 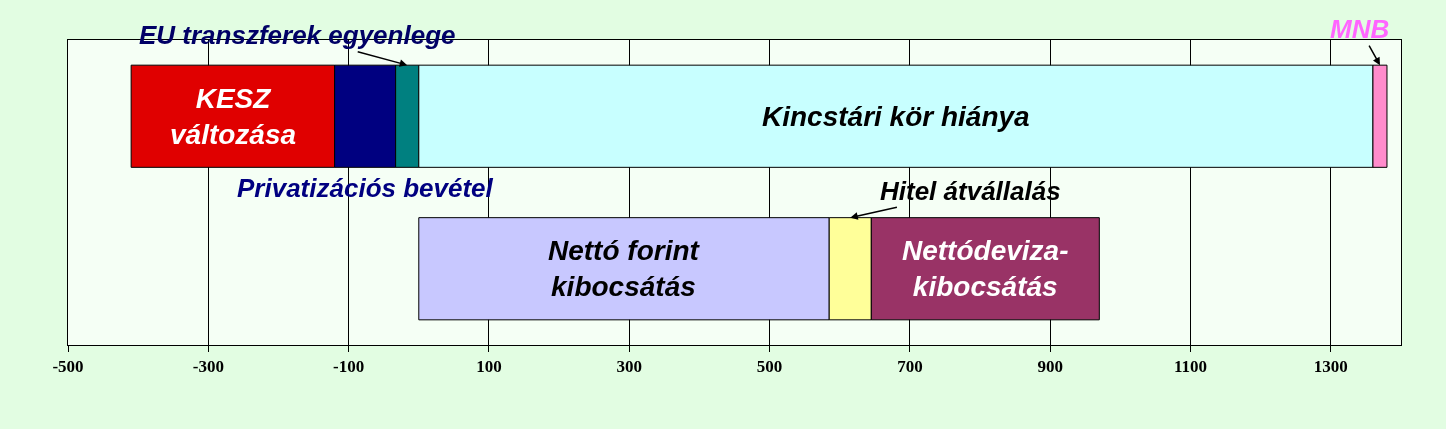 What do you see at coordinates (68, 367) in the screenshot?
I see `x-tick-label: -500` at bounding box center [68, 367].